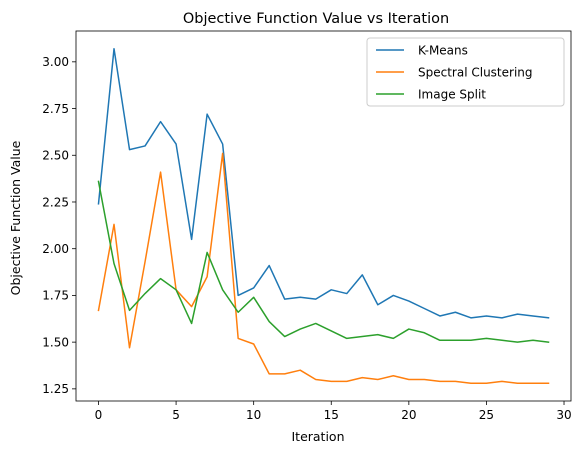  I want to click on x-tick-label: 20, so click(408, 415).